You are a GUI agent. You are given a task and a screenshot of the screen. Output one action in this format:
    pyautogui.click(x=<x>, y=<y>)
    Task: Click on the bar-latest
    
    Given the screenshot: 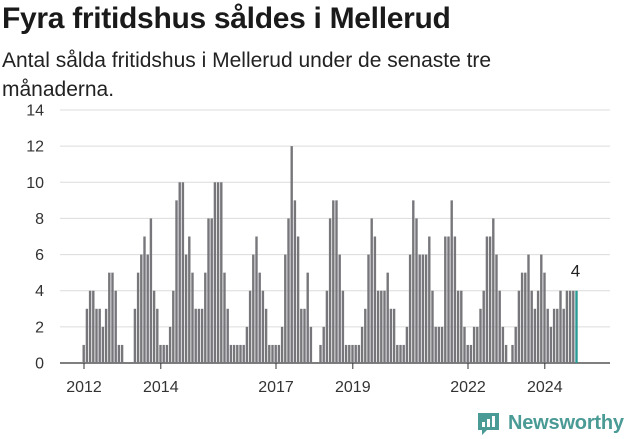 What is the action you would take?
    pyautogui.click(x=576, y=326)
    